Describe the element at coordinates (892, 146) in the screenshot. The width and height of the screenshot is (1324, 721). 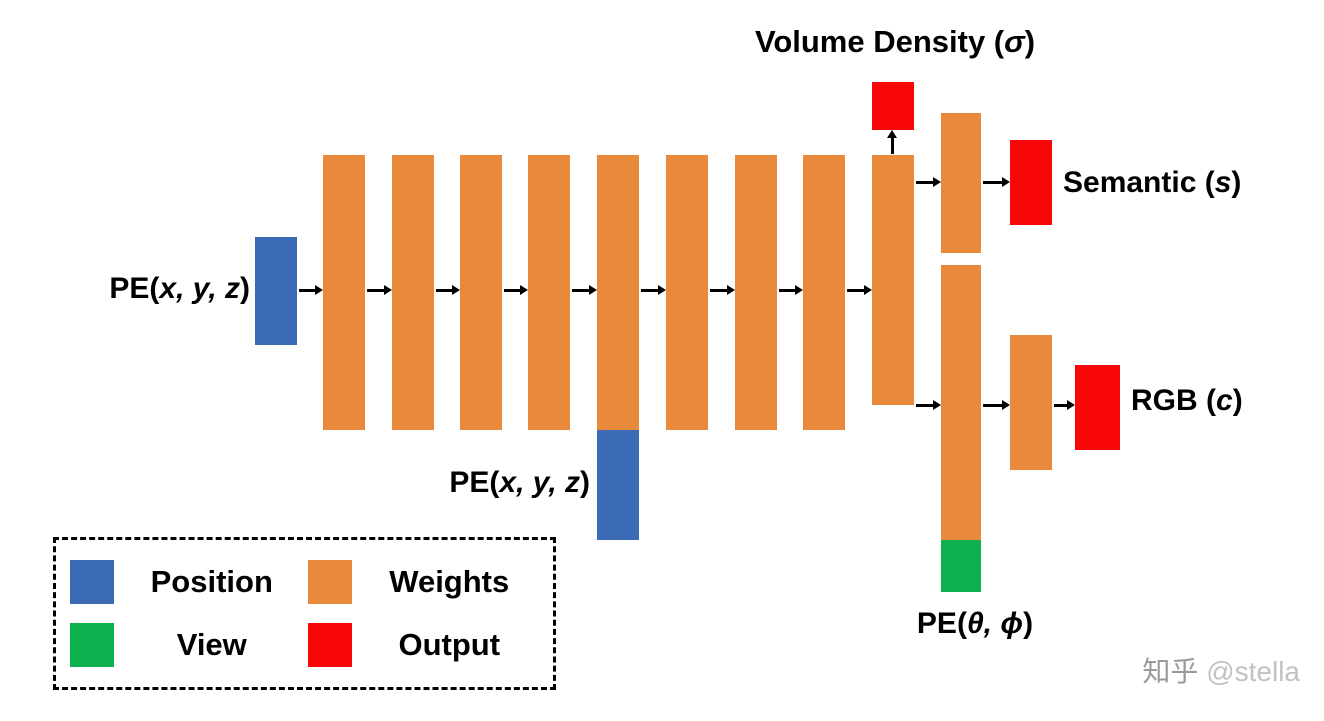
I see `density-arrow` at that location.